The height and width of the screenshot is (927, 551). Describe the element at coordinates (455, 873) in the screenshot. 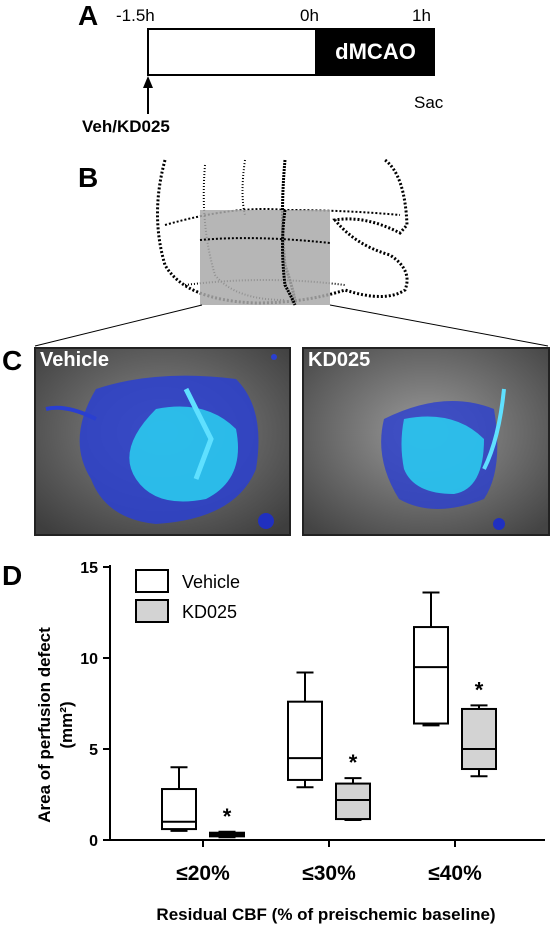

I see `x-tick-label: ≤40%` at that location.